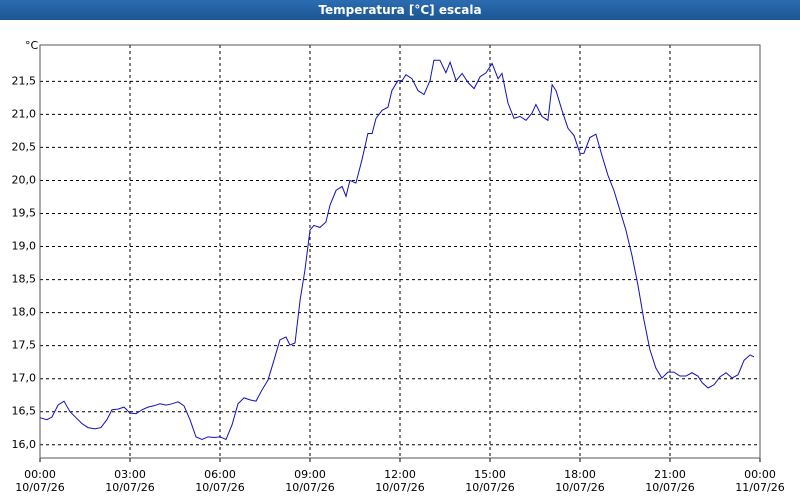 This screenshot has width=800, height=500. I want to click on x-tick-label: 03:00 10/07/26, so click(130, 481).